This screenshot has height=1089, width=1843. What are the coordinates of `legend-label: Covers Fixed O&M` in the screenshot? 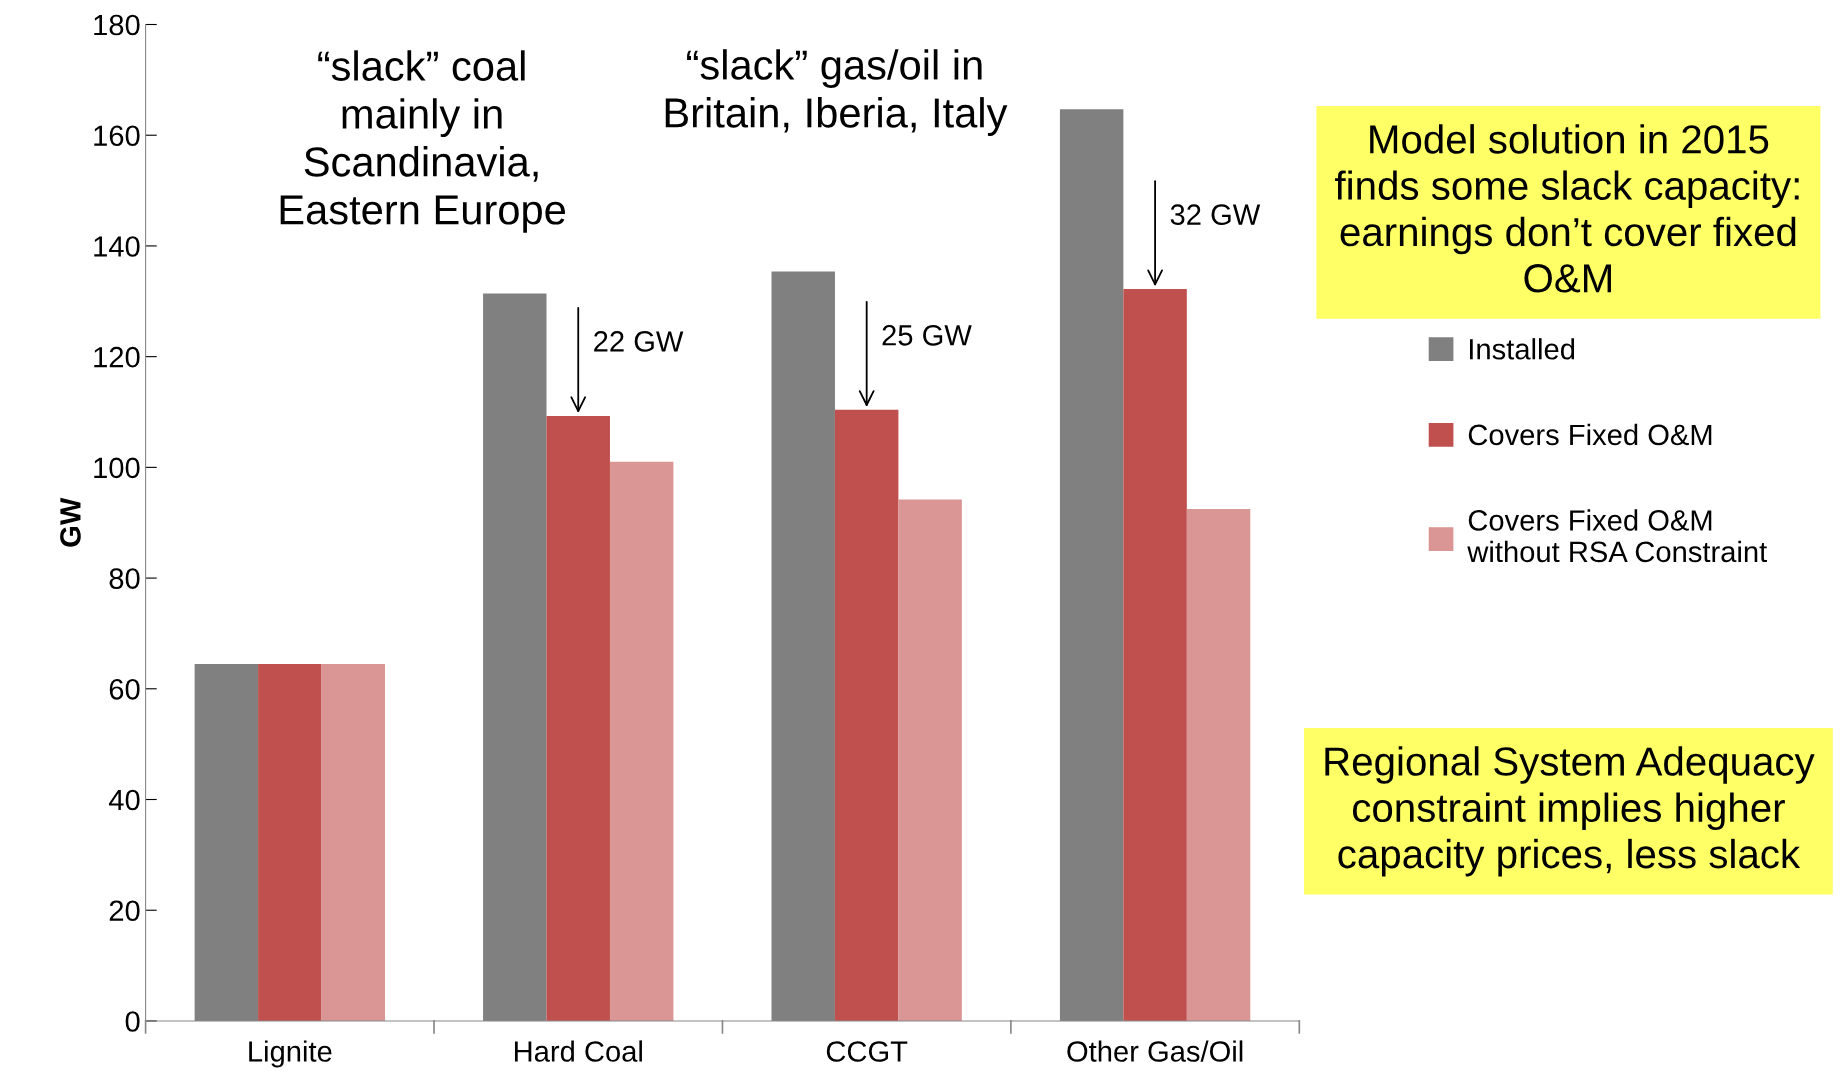 It's located at (1590, 434).